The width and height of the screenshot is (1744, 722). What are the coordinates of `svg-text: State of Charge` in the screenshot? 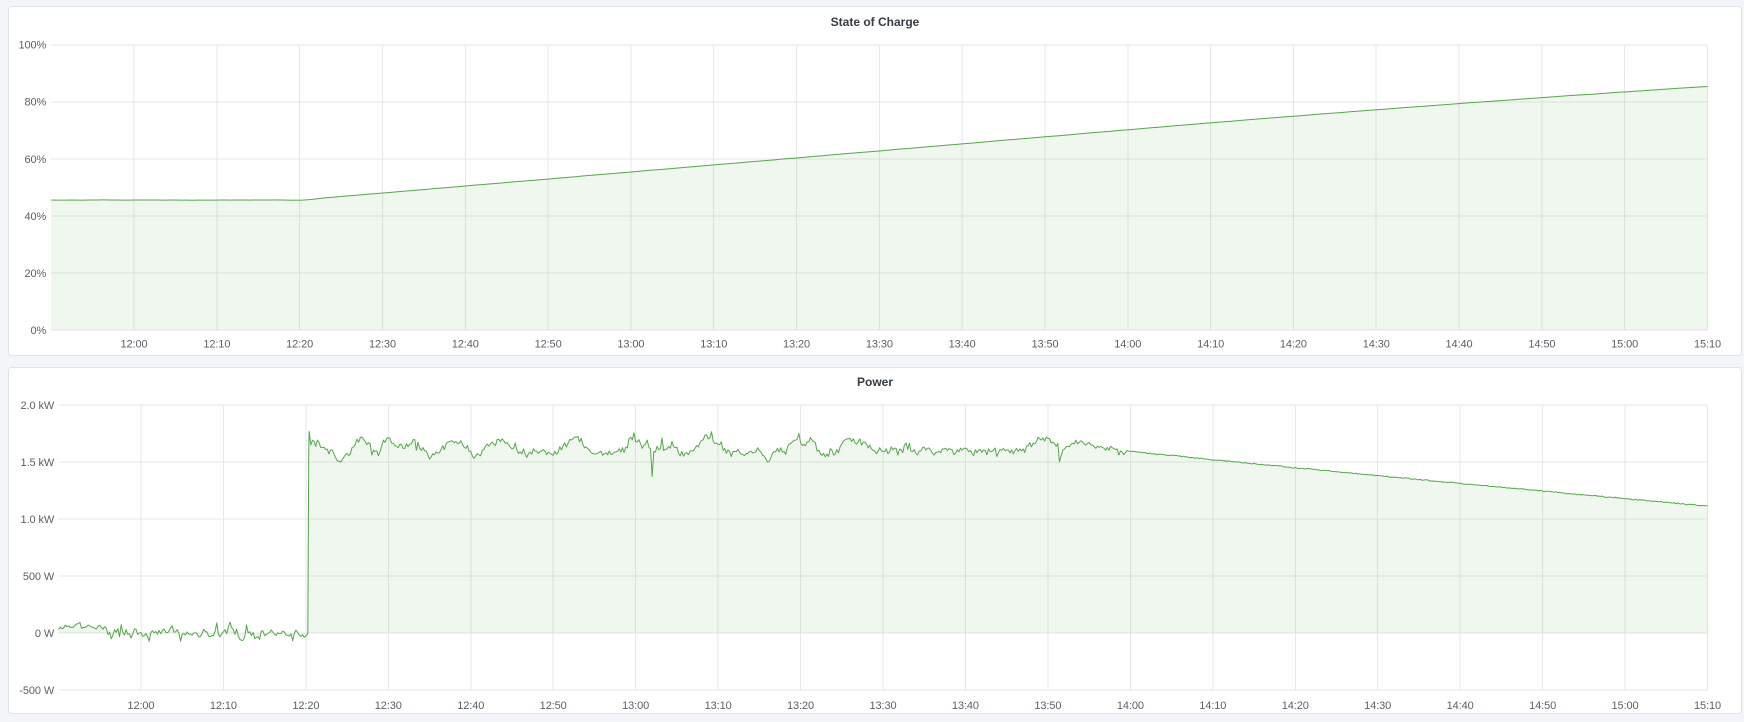 It's located at (875, 22).